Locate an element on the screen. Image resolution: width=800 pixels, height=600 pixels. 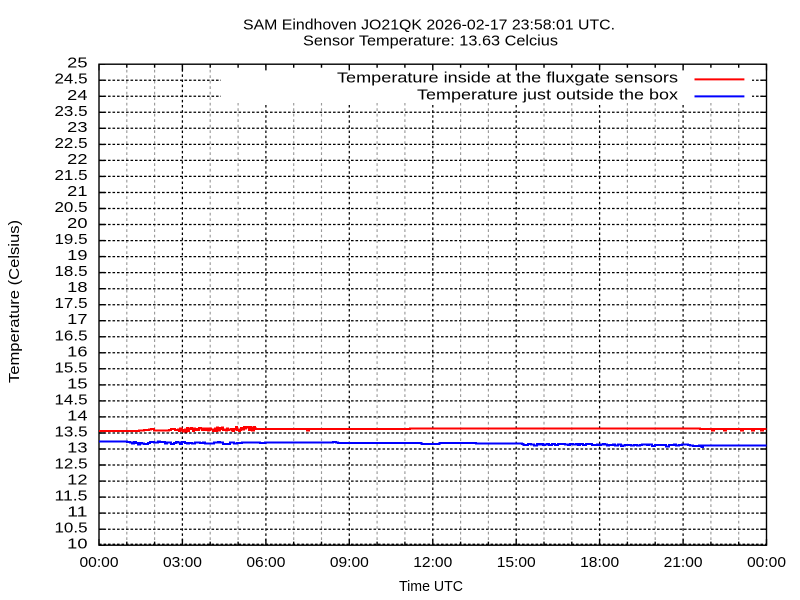
svg-text: 17 is located at coordinates (77, 319).